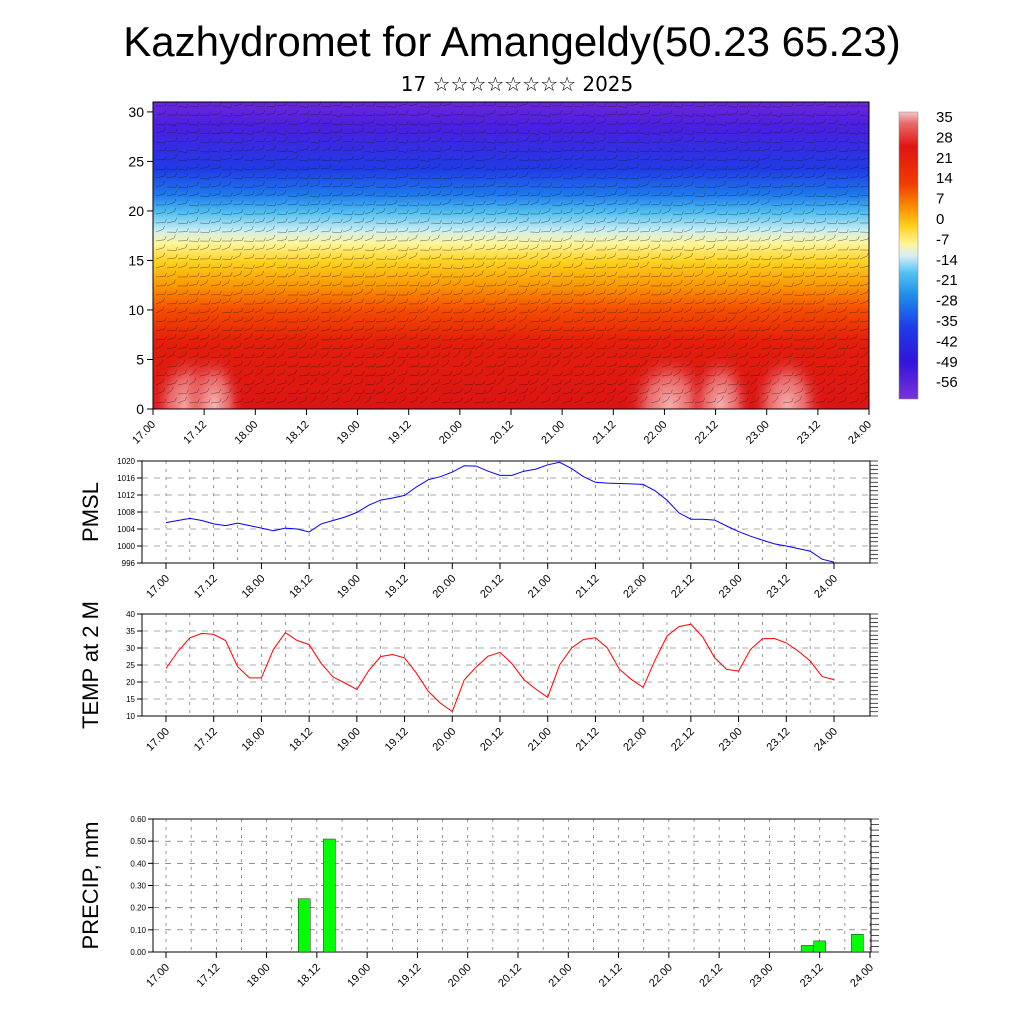  I want to click on x-tick-label: 20.00, so click(444, 587).